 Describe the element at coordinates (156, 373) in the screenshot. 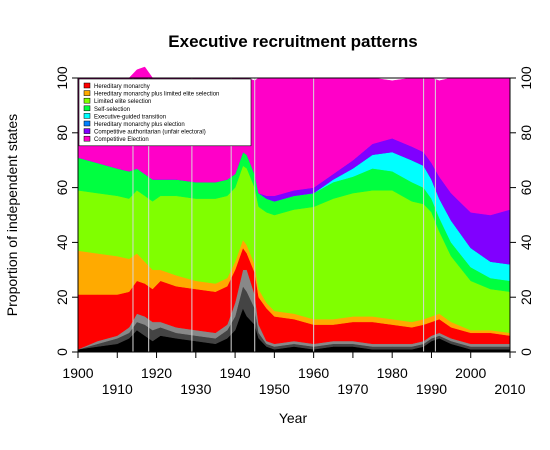

I see `x-tick-label: 1920` at that location.